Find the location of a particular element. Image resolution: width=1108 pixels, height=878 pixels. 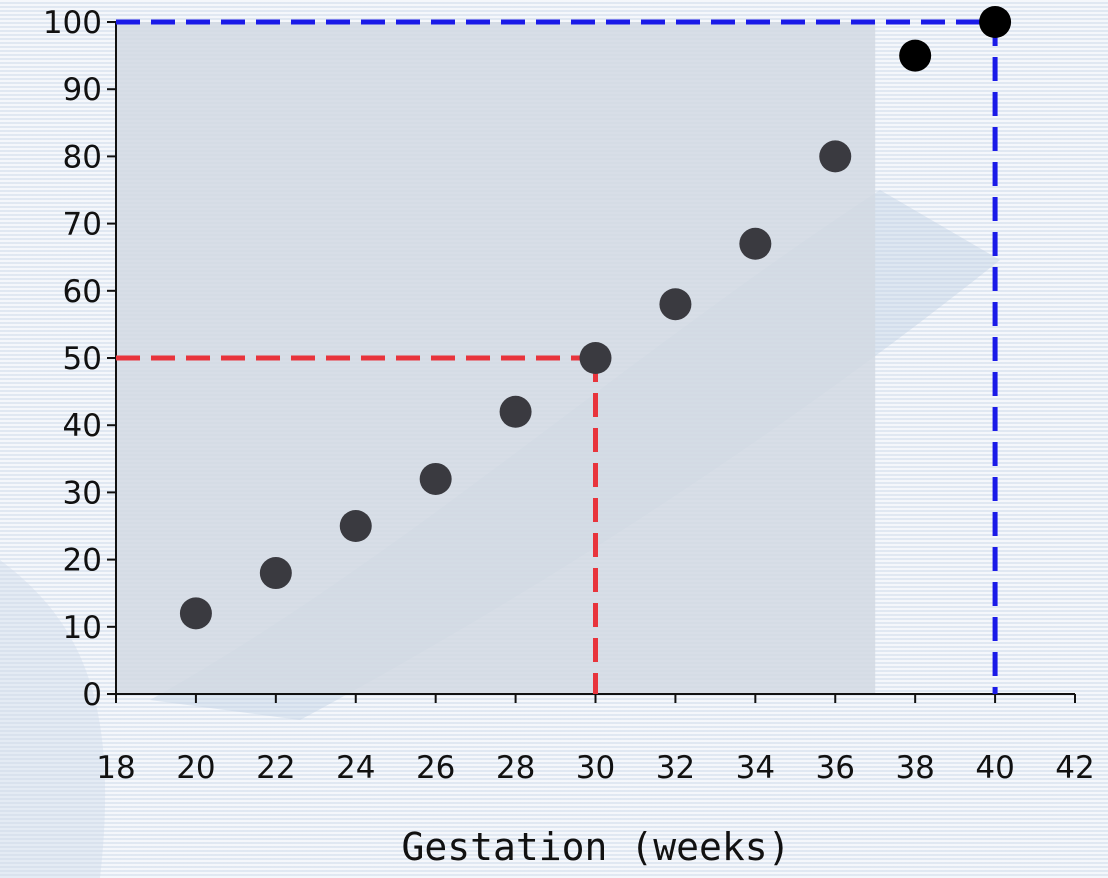

y-tick-label: 60 is located at coordinates (82, 292).